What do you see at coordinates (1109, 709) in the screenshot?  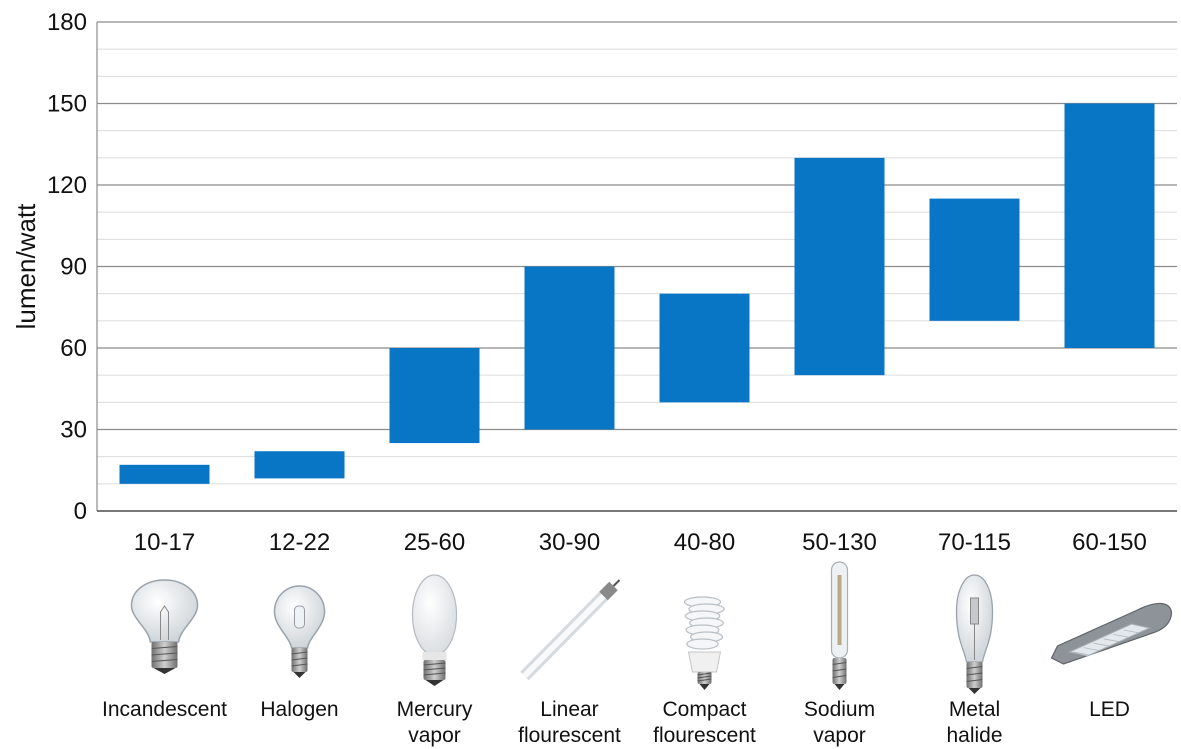 I see `lamp-type-label: LED` at bounding box center [1109, 709].